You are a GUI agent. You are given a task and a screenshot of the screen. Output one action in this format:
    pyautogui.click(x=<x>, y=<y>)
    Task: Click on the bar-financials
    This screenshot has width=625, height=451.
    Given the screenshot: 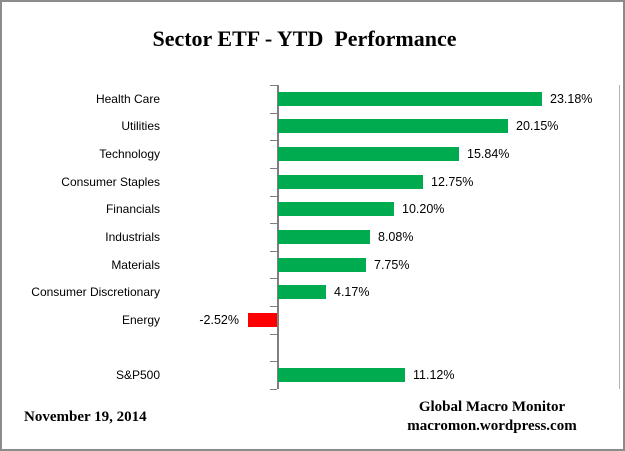 What is the action you would take?
    pyautogui.click(x=336, y=209)
    